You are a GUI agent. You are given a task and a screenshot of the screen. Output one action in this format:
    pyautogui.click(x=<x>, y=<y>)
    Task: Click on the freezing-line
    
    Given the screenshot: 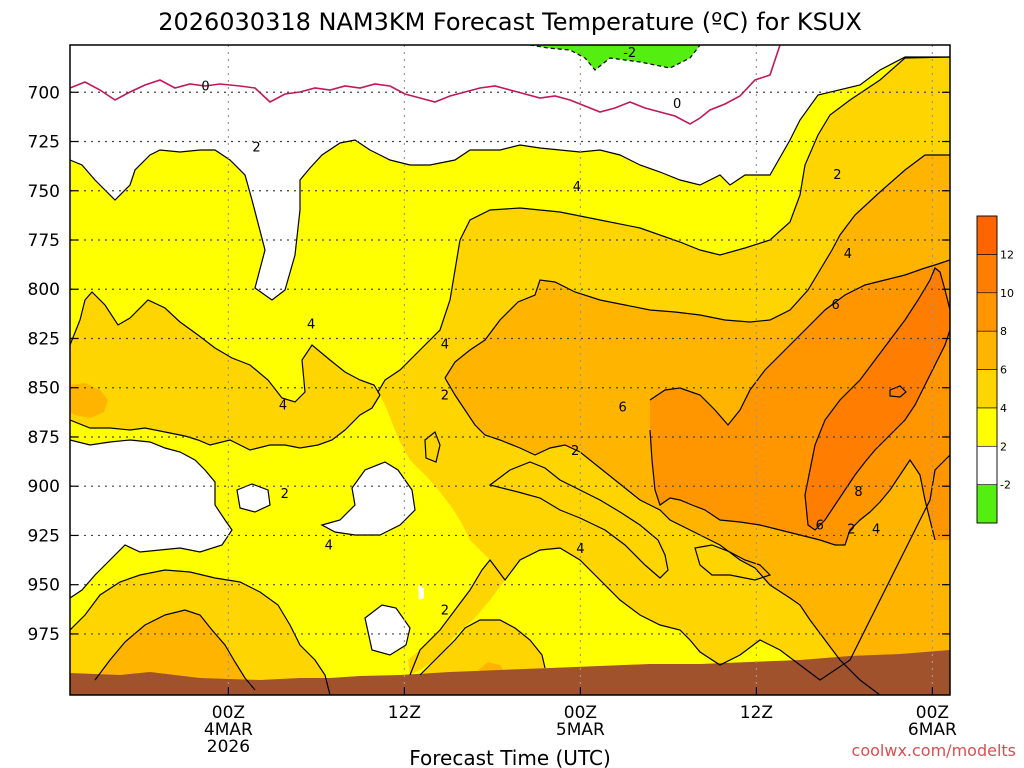 What is the action you would take?
    pyautogui.click(x=425, y=85)
    